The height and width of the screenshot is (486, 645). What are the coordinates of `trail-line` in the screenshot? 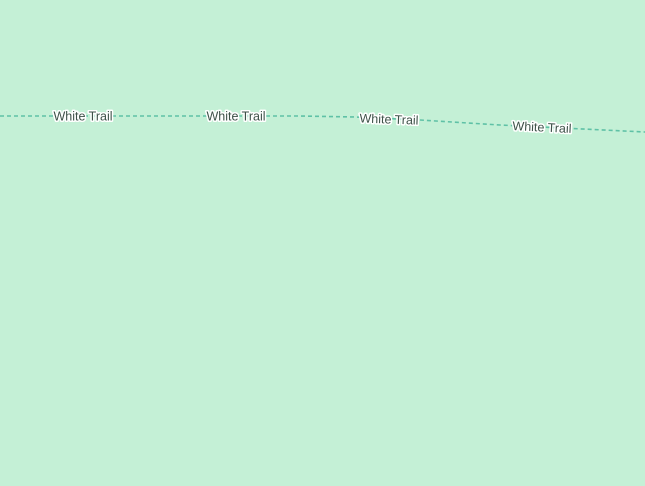 It's located at (322, 124).